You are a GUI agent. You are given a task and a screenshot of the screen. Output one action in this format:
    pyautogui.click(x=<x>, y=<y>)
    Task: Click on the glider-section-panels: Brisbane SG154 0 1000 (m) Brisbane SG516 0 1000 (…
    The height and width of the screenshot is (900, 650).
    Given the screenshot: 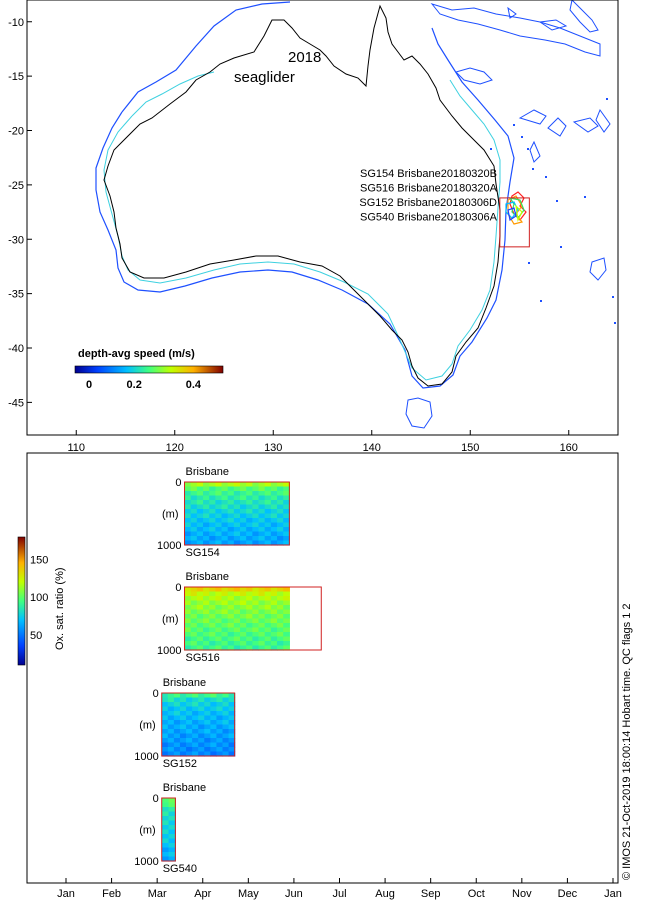 What is the action you would take?
    pyautogui.click(x=228, y=670)
    